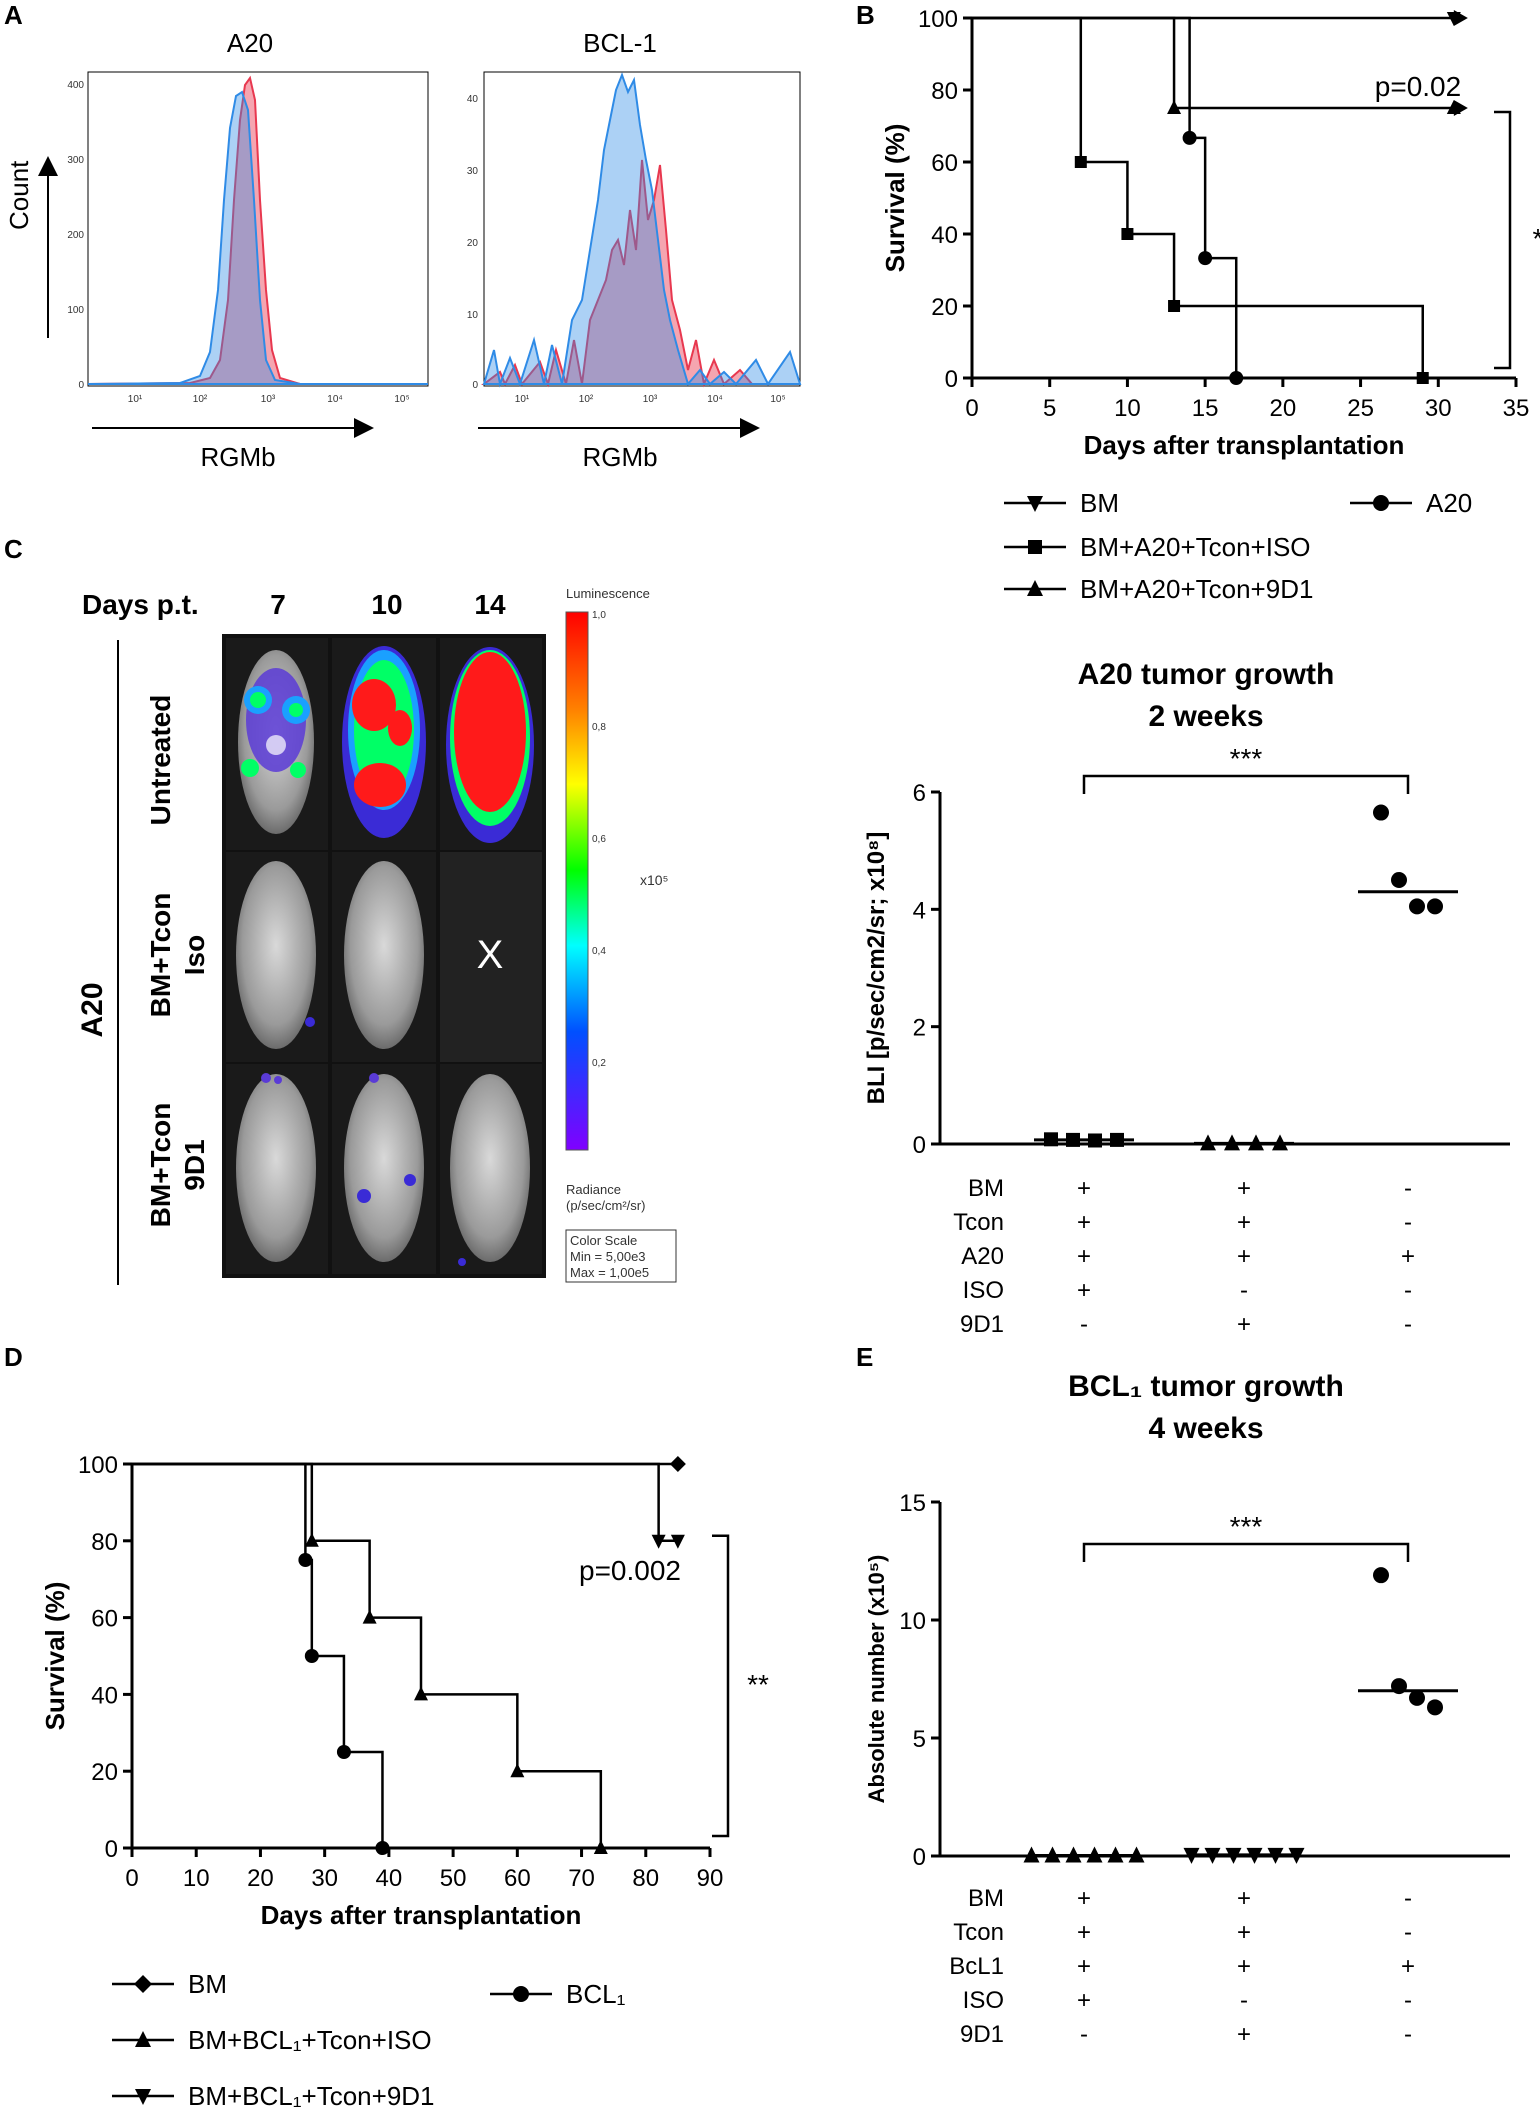  I want to click on bli-image-iso-d10, so click(384, 957).